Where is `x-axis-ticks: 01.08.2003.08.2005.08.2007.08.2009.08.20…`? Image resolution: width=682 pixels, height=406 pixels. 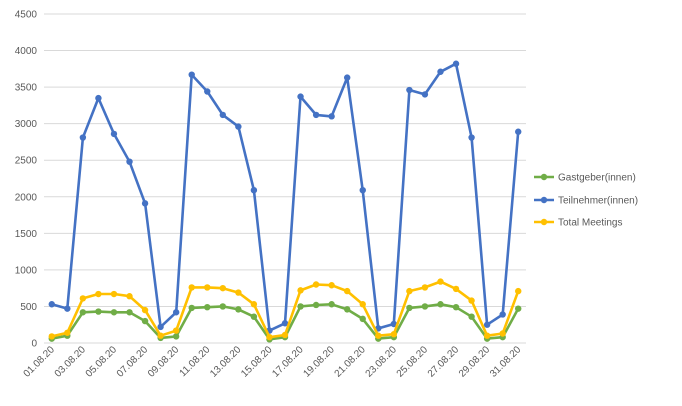
x-axis-ticks: 01.08.2003.08.2005.08.2007.08.2009.08.20… is located at coordinates (273, 362).